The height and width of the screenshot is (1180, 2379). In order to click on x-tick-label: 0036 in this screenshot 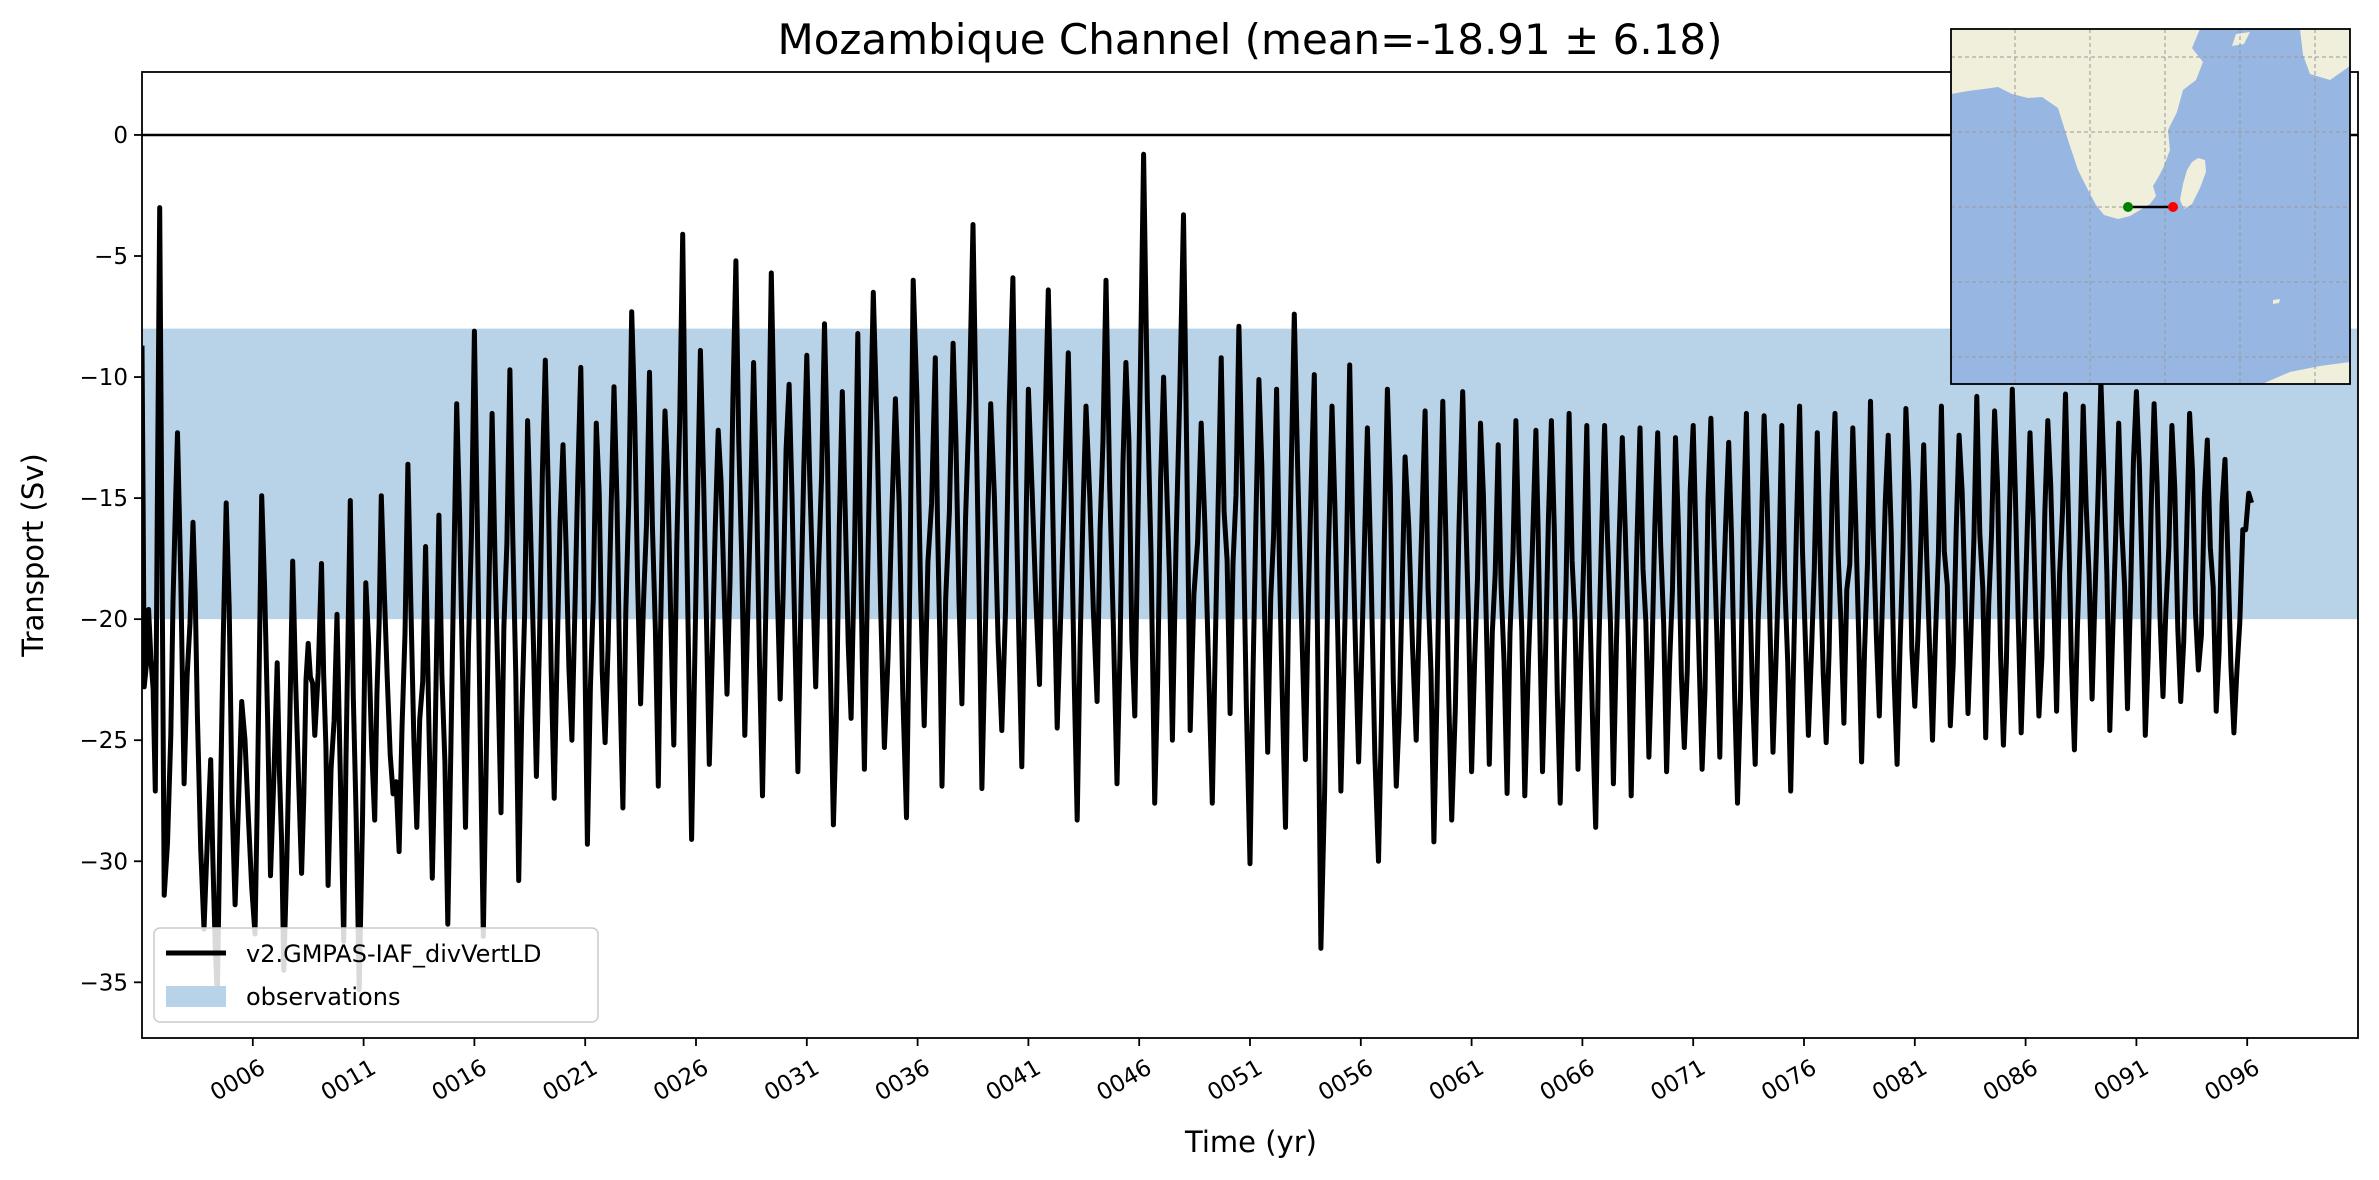, I will do `click(903, 1081)`.